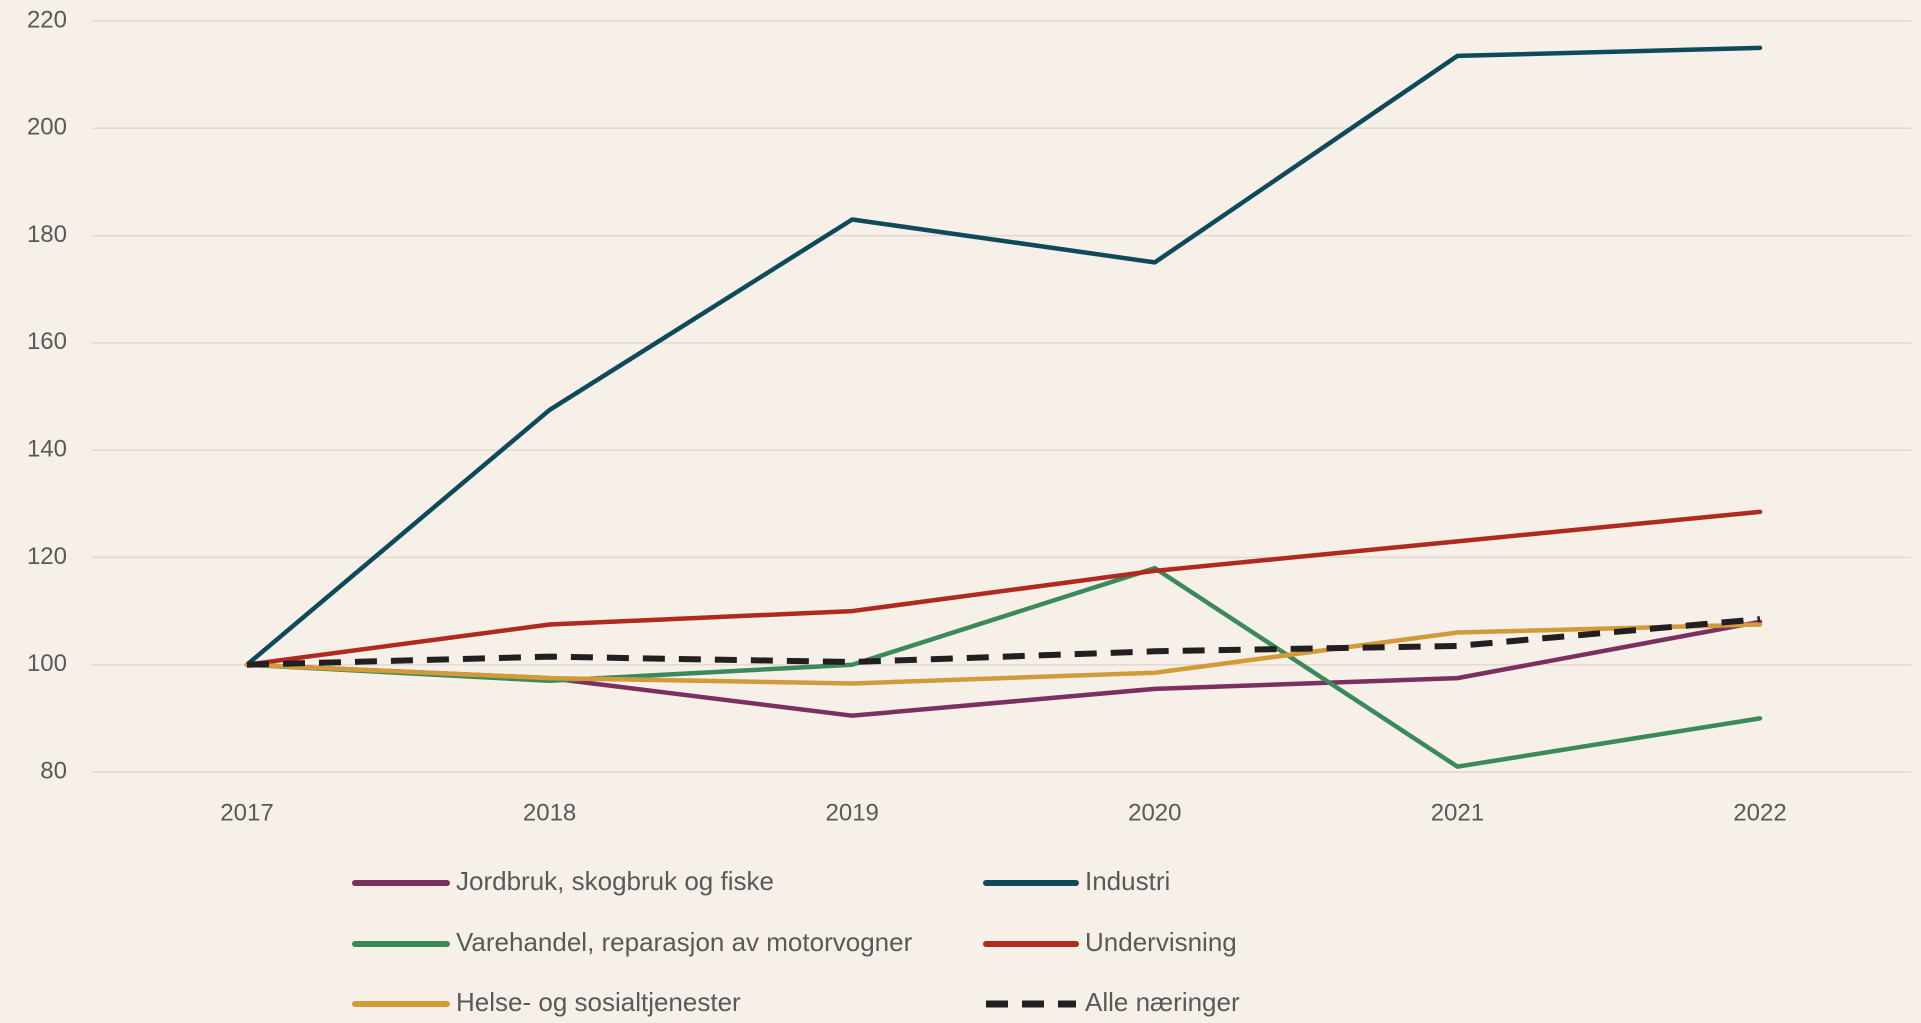 The height and width of the screenshot is (1023, 1921). I want to click on legend-label: Alle næringer, so click(1162, 1002).